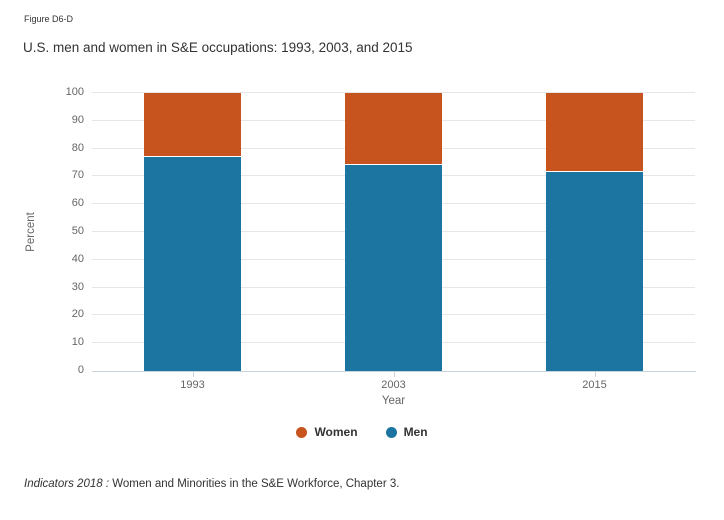 This screenshot has height=520, width=724. I want to click on y-tick-label: 20, so click(77, 314).